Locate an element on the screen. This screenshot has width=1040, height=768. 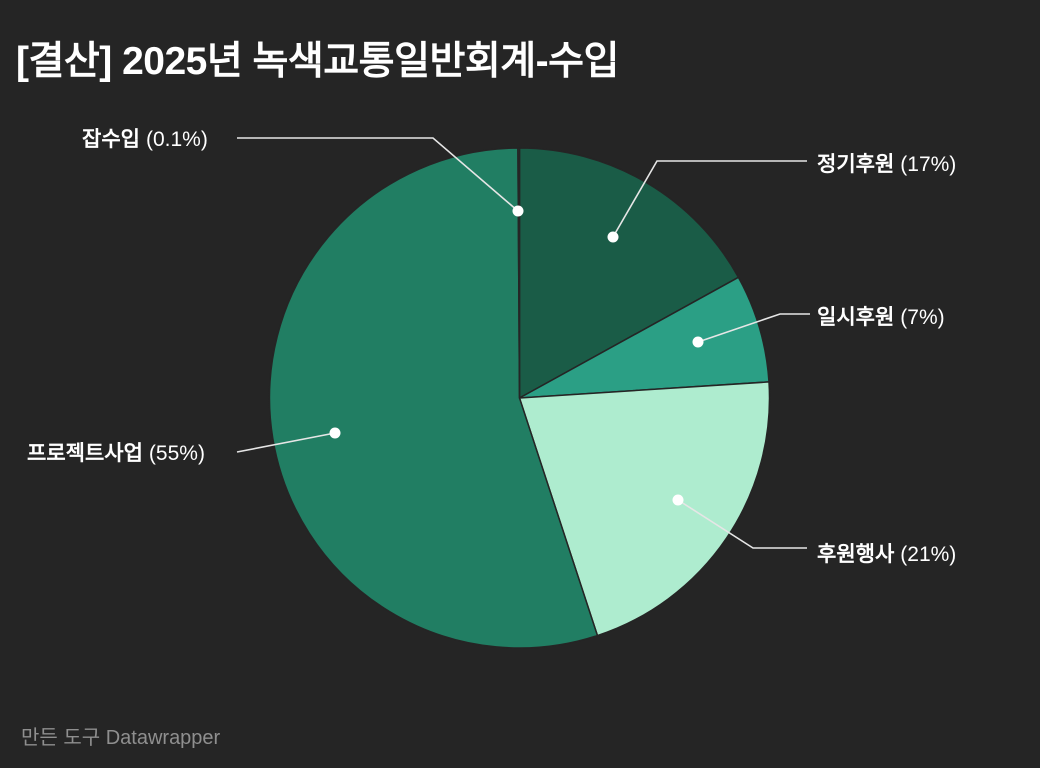
slice-label-huwon-haengsa: 후원행사 (21%) is located at coordinates (886, 554).